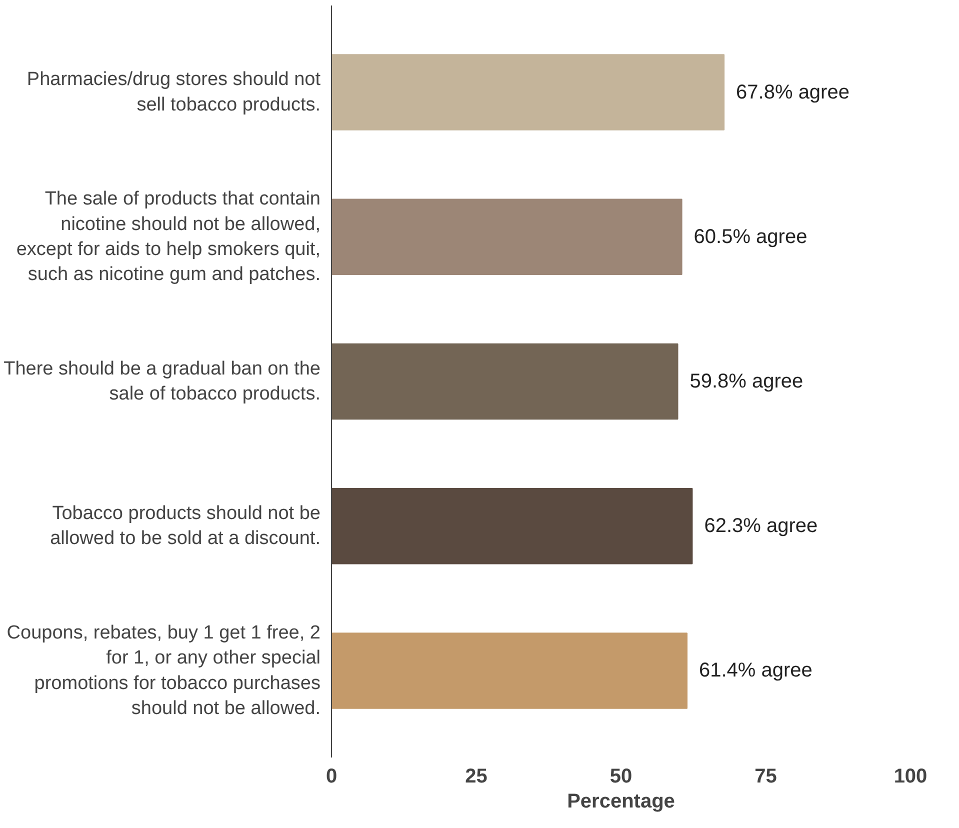  I want to click on x-tick-label: 25, so click(476, 777).